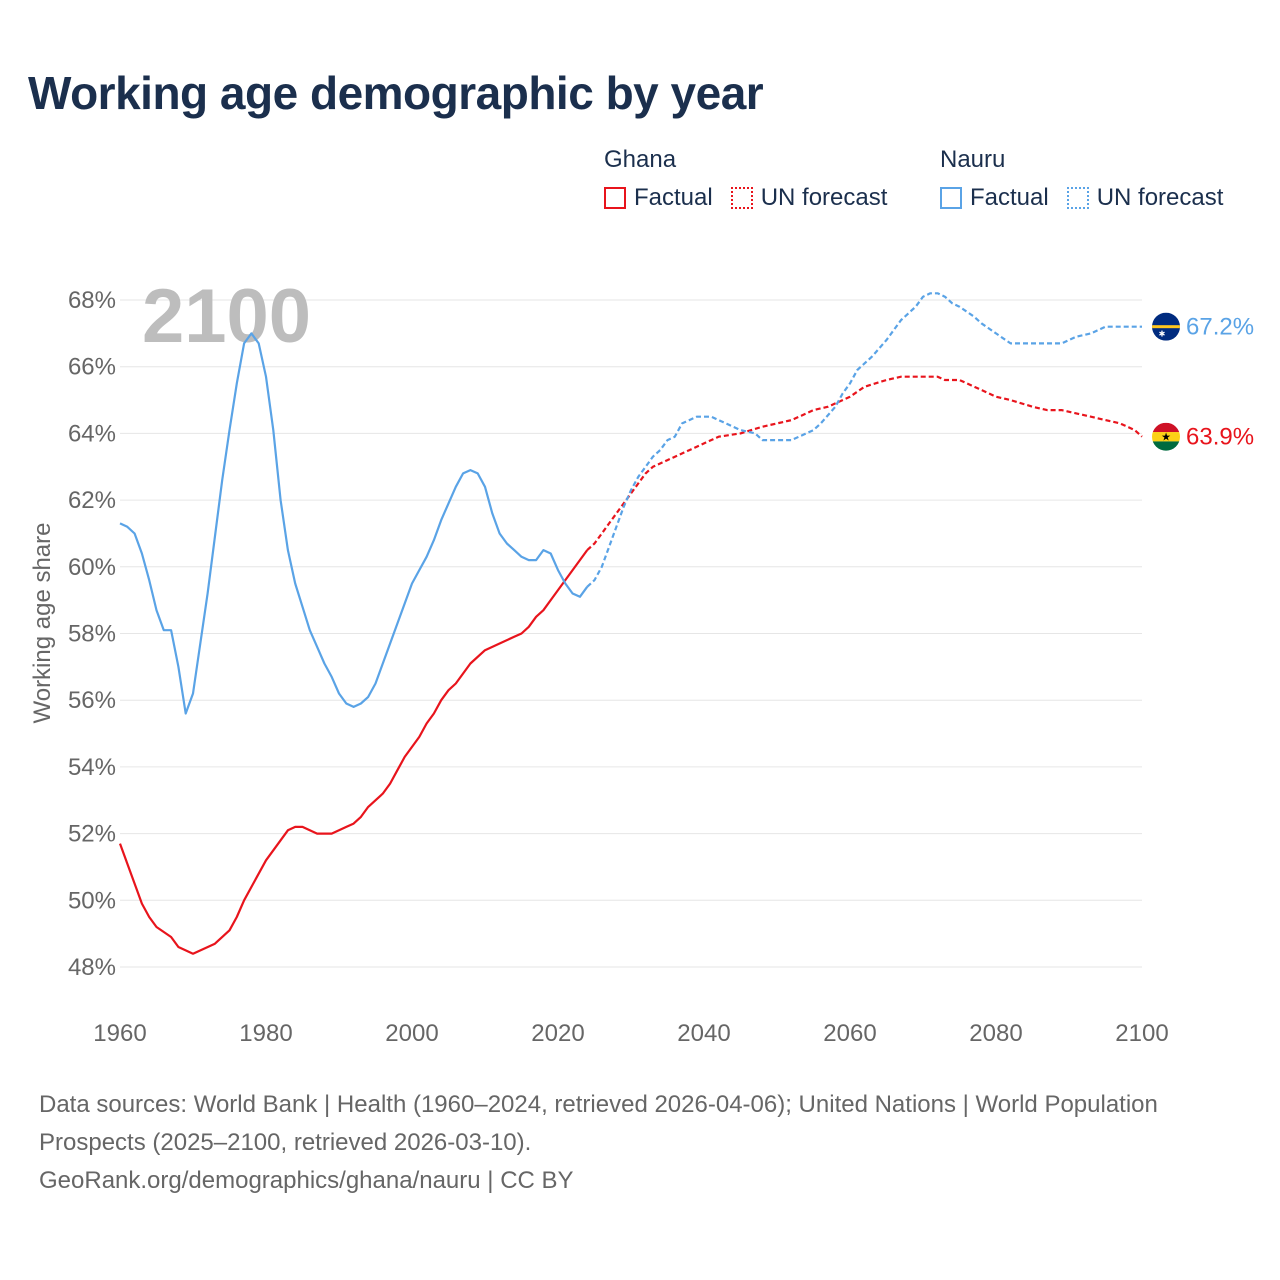  I want to click on y-axis-ticks: 48% 50% 52% 54% 56% 58% 60% 62% 64% 66% 68%, so click(92, 634).